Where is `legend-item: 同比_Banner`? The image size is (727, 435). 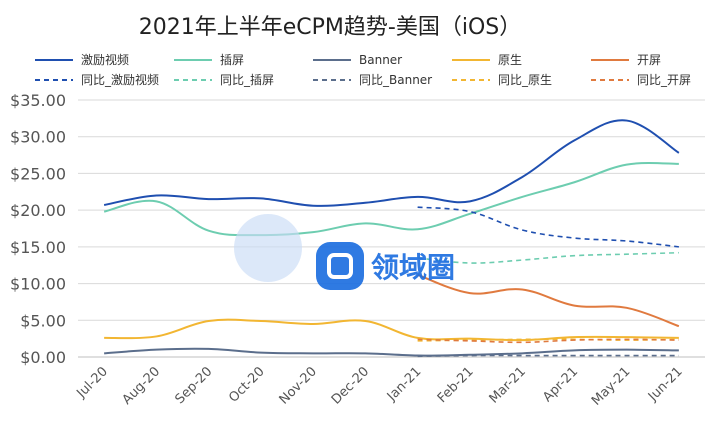
legend-item: 同比_Banner is located at coordinates (372, 80).